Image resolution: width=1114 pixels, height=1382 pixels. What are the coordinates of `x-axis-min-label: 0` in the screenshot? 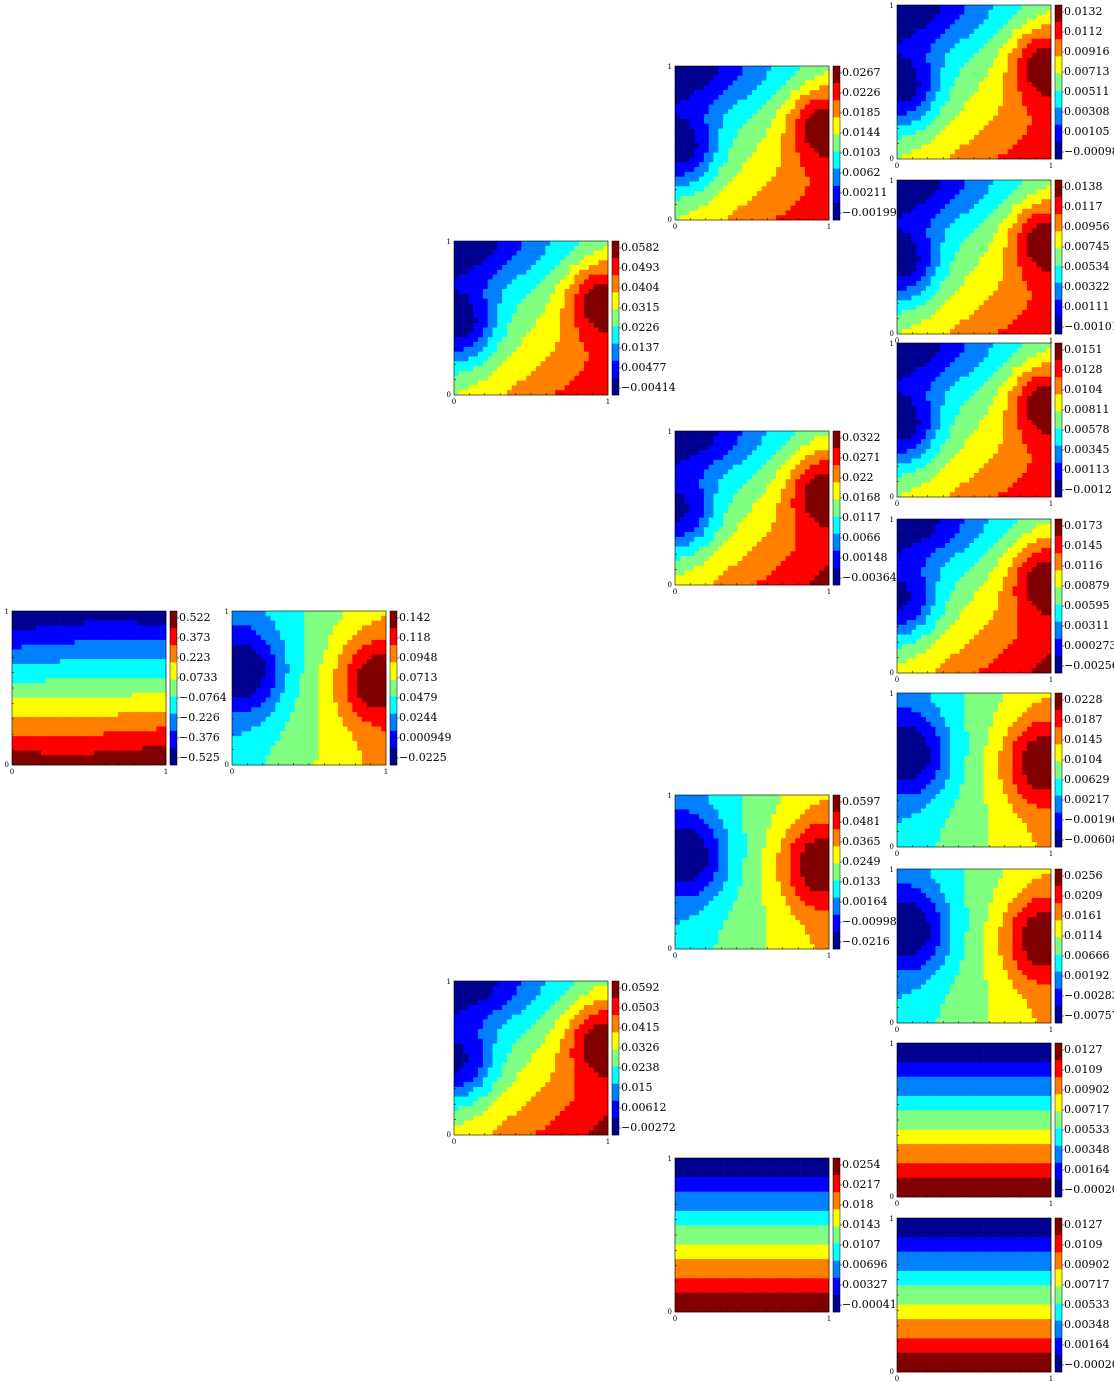 It's located at (454, 1142).